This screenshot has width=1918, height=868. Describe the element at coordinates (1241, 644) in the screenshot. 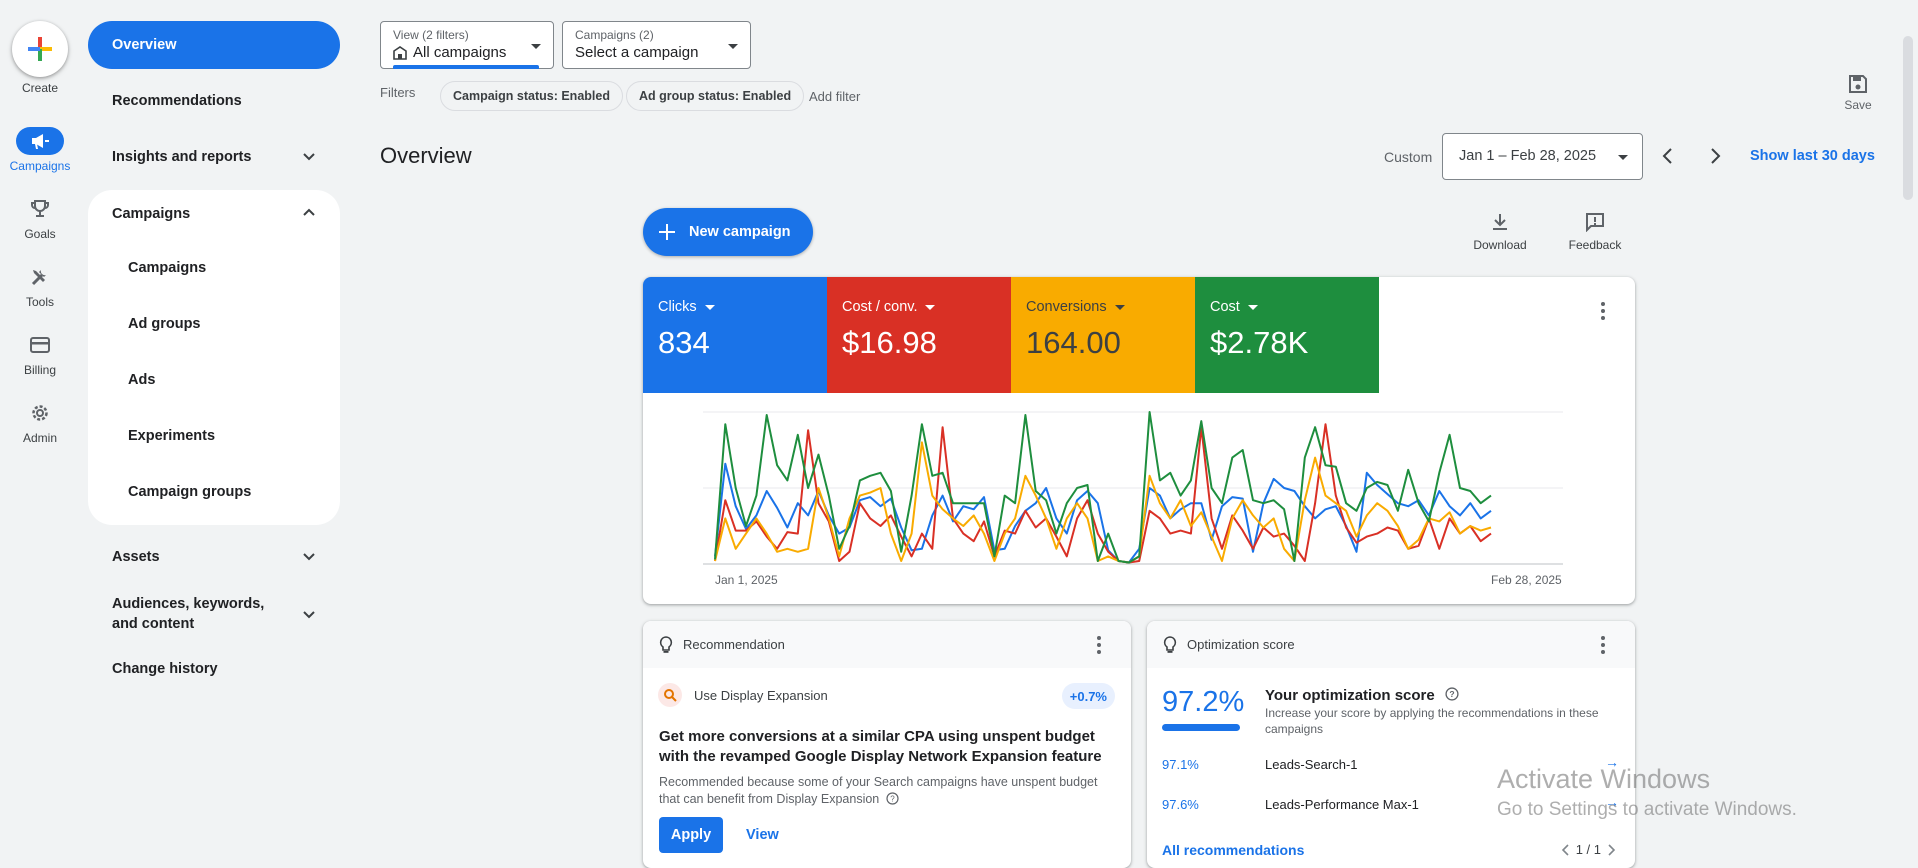

I see `optimization-header: Optimization score` at that location.